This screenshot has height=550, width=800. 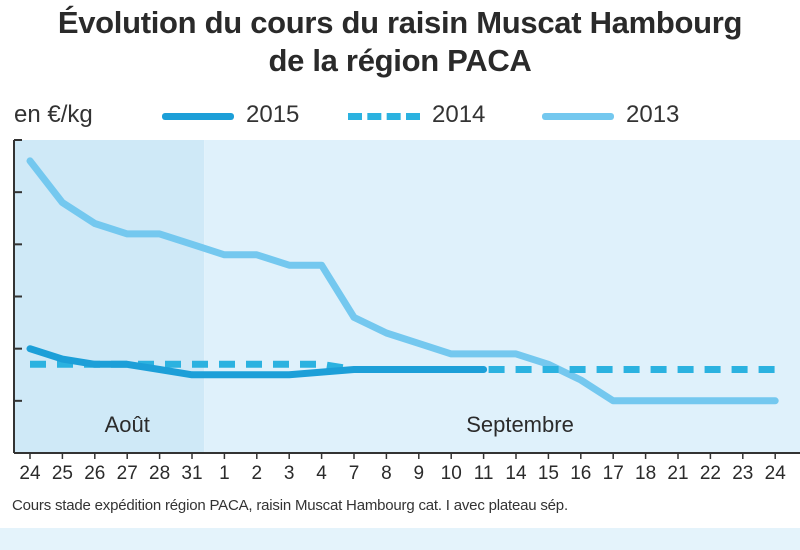 What do you see at coordinates (419, 473) in the screenshot?
I see `x-tick-label: 9` at bounding box center [419, 473].